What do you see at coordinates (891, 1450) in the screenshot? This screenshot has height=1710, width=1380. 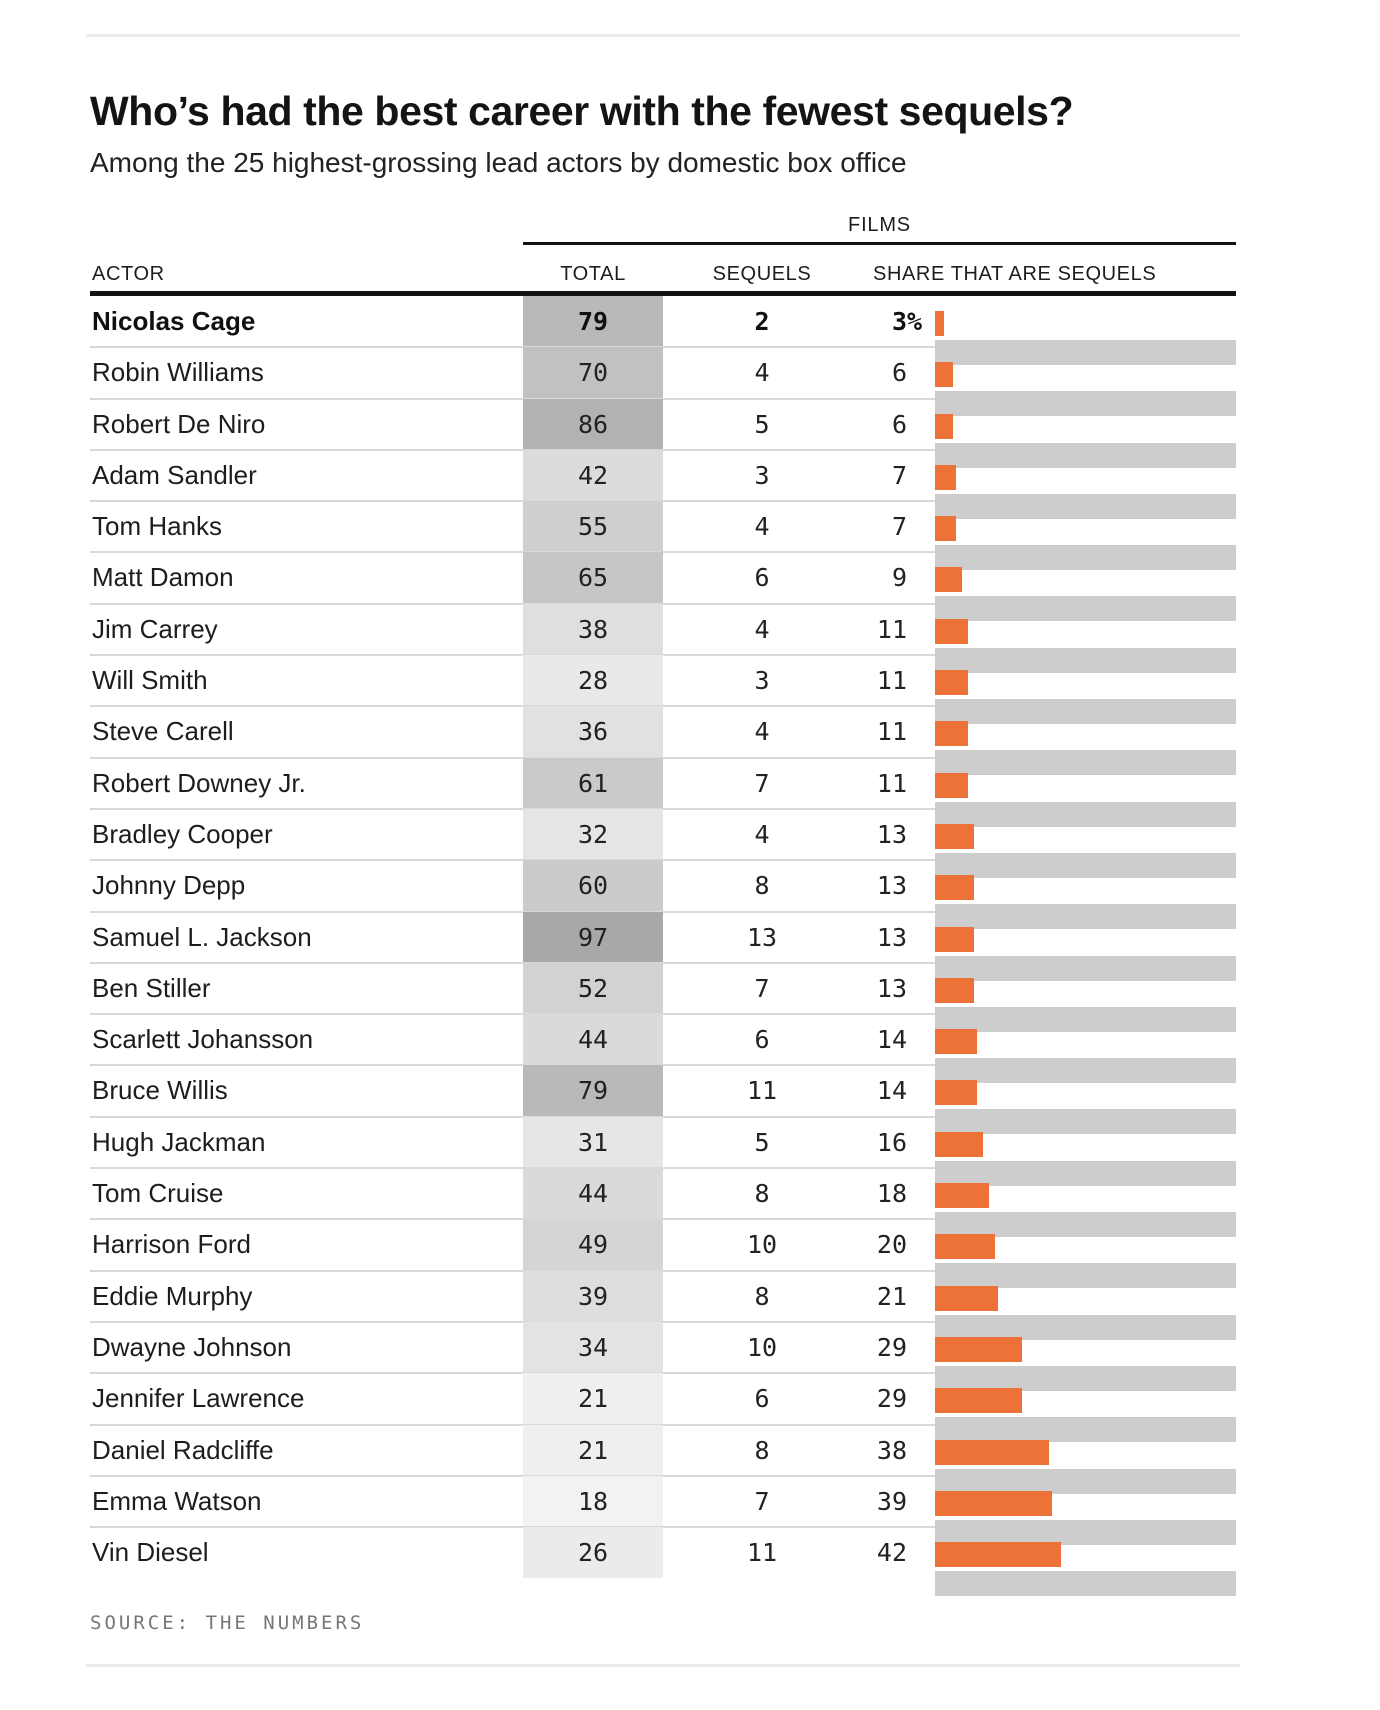 I see `share-value: 38` at bounding box center [891, 1450].